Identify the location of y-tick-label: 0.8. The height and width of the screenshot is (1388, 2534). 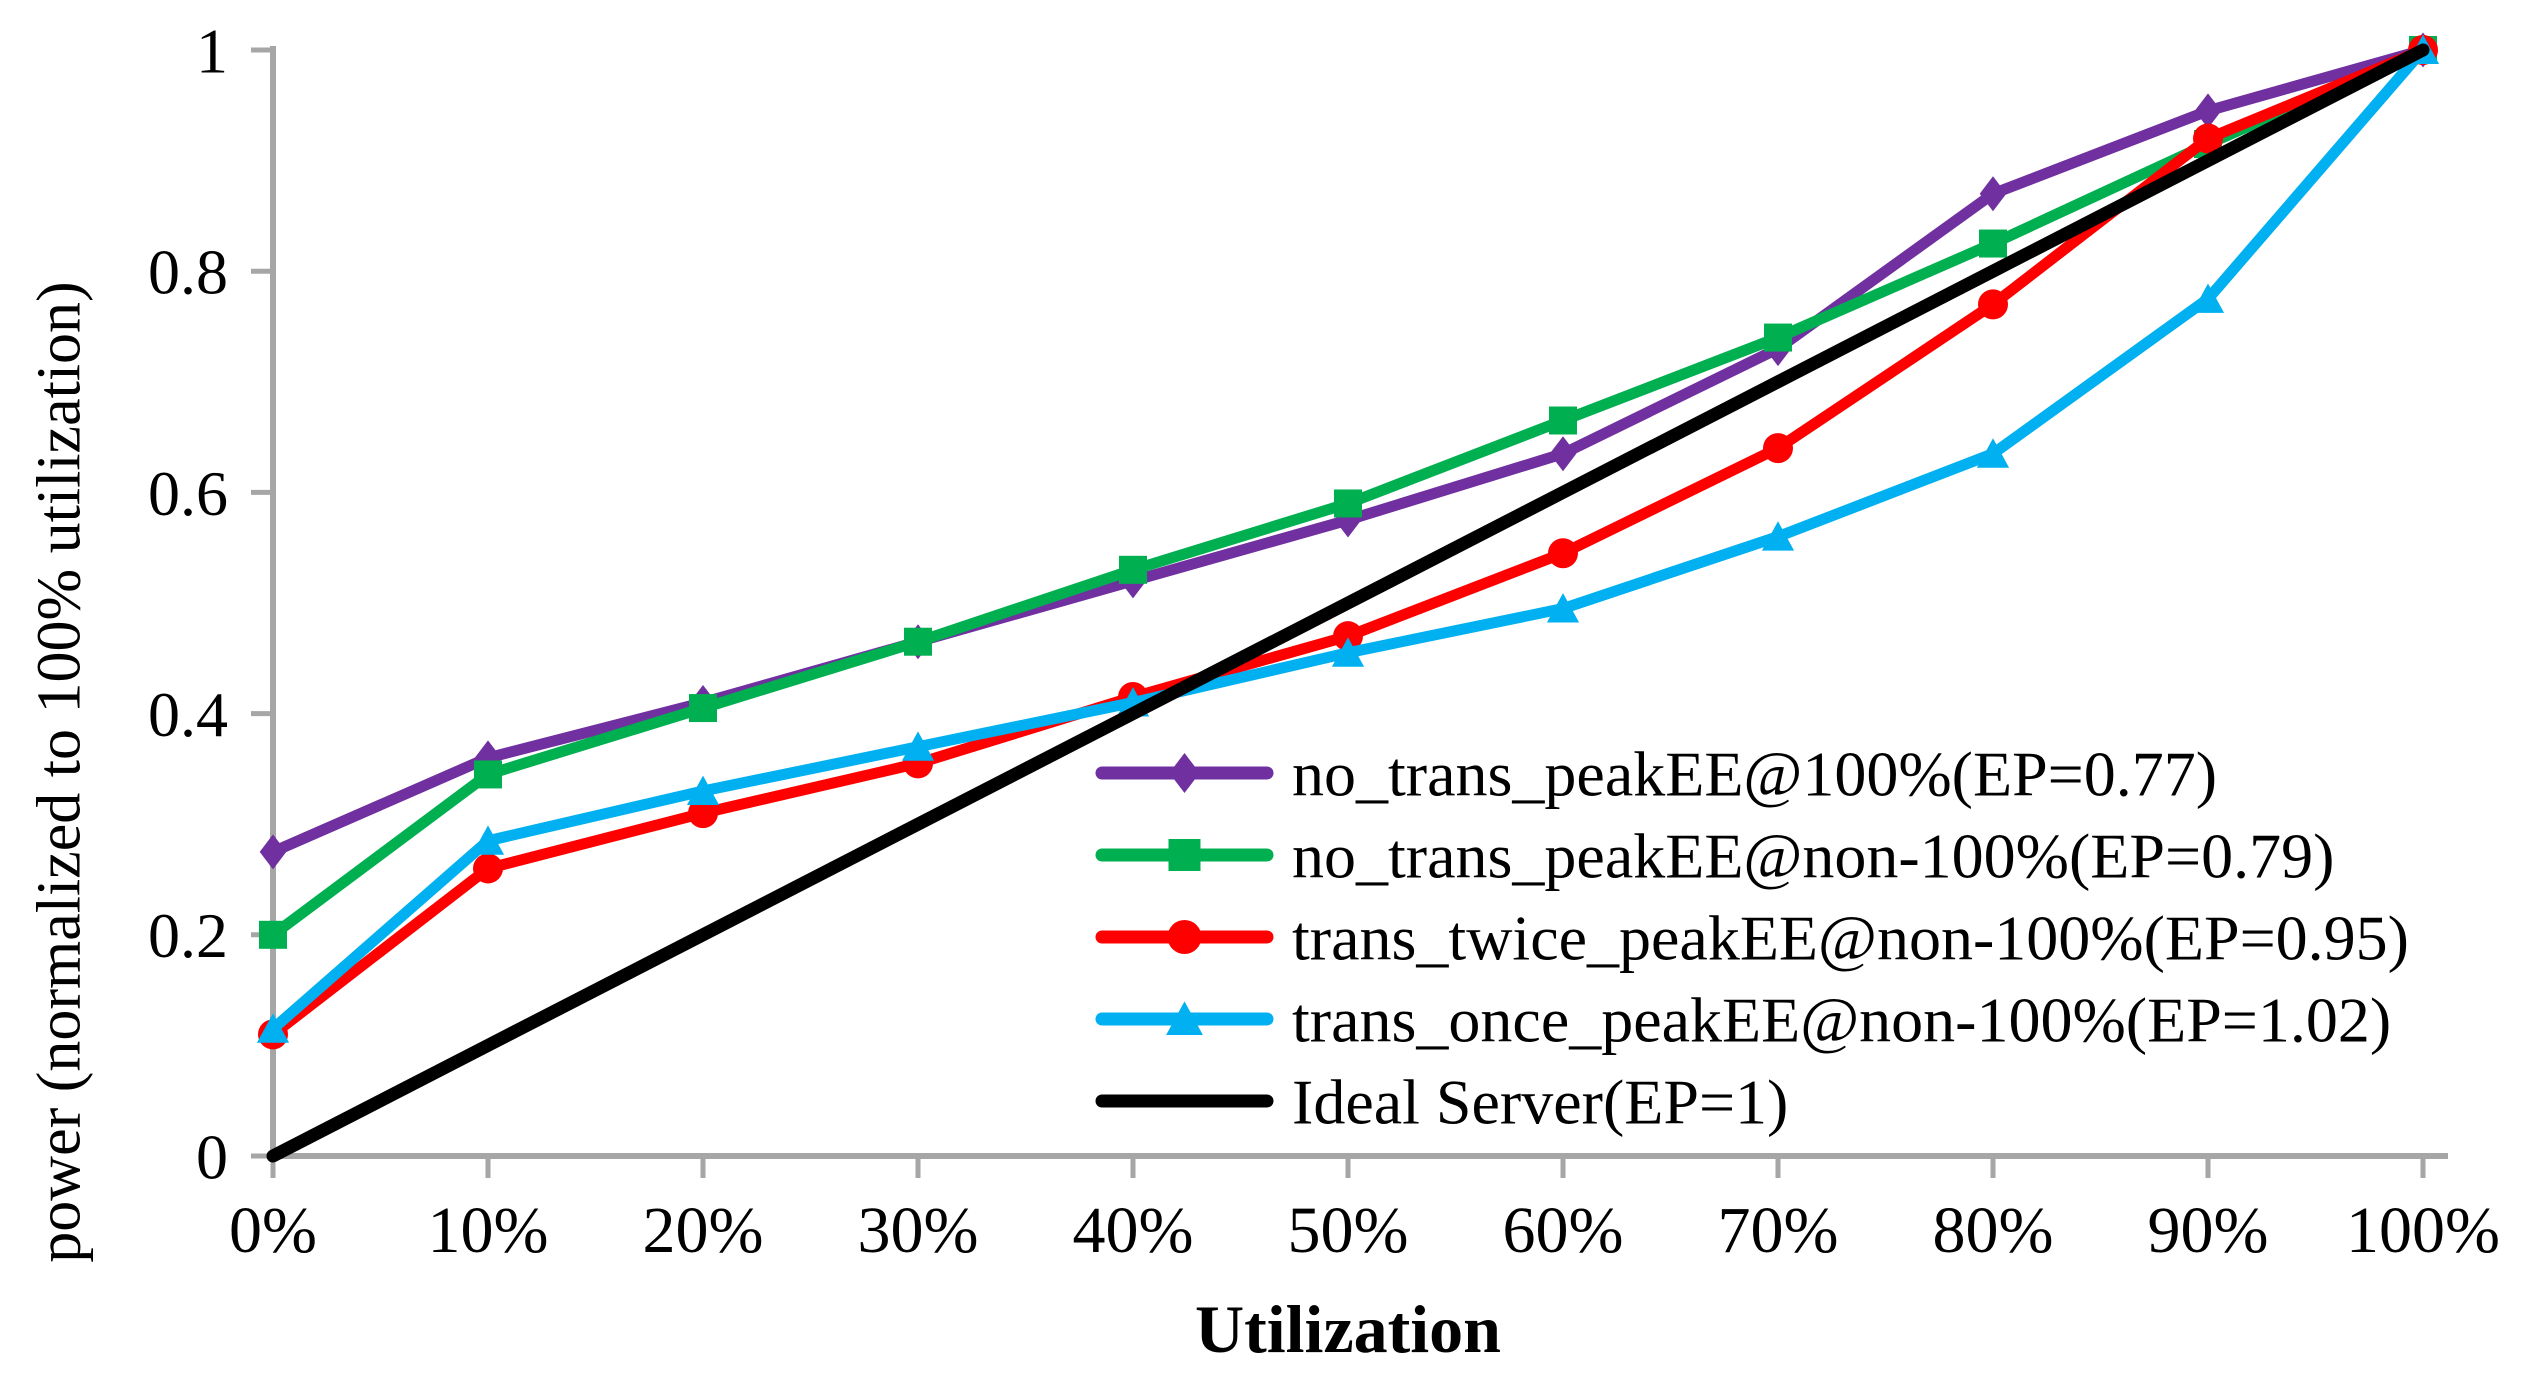
(188, 272).